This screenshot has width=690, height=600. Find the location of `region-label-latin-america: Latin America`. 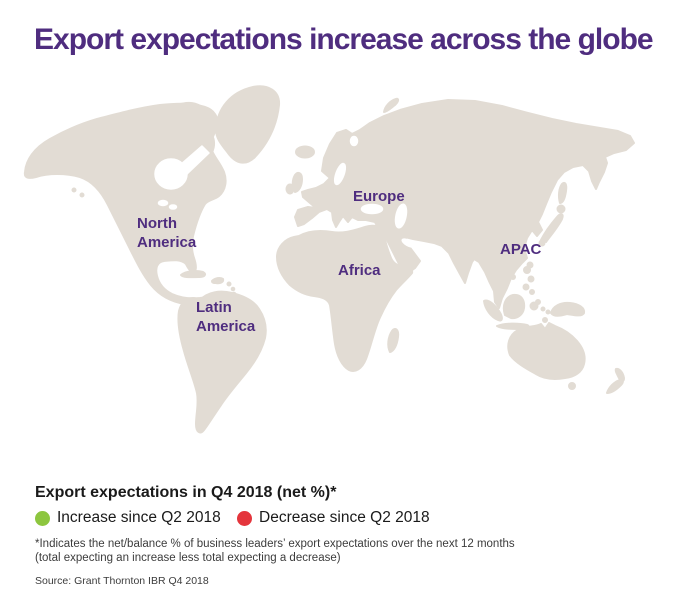

region-label-latin-america: Latin America is located at coordinates (226, 317).